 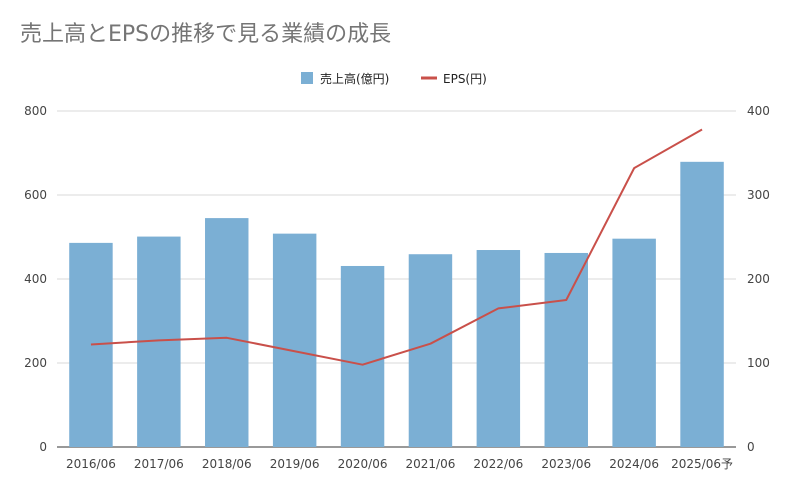 I want to click on y-left-tick-label: 800, so click(x=35, y=111).